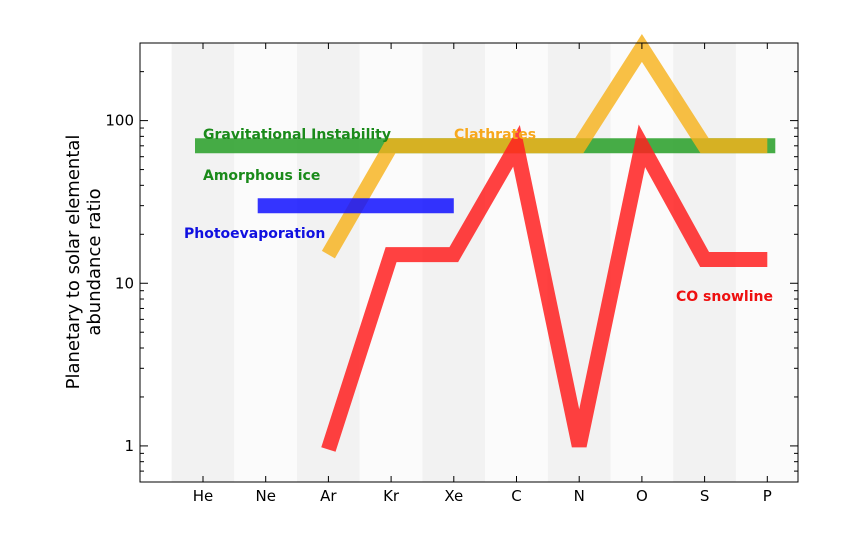 The width and height of the screenshot is (860, 541). I want to click on x-tick-label: S, so click(705, 496).